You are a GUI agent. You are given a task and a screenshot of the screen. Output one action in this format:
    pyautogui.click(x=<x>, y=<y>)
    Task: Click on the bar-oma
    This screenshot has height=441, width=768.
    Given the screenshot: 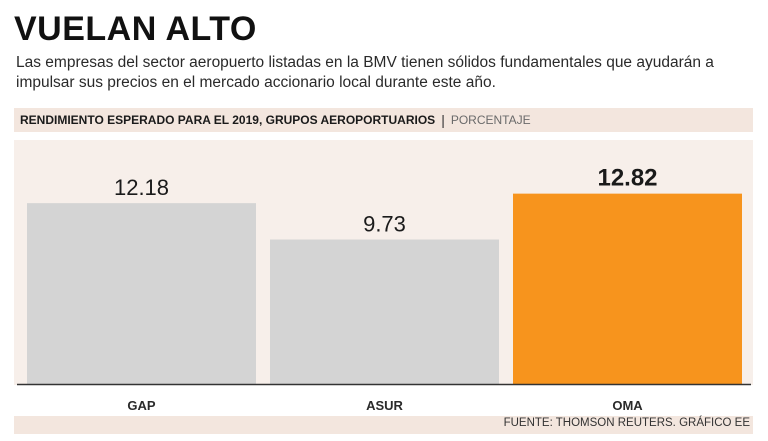 What is the action you would take?
    pyautogui.click(x=627, y=288)
    